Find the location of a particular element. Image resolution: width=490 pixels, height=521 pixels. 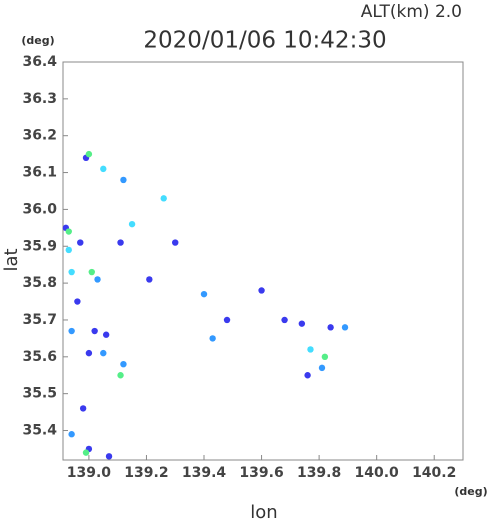

x-tick-label: 140.0 is located at coordinates (377, 473).